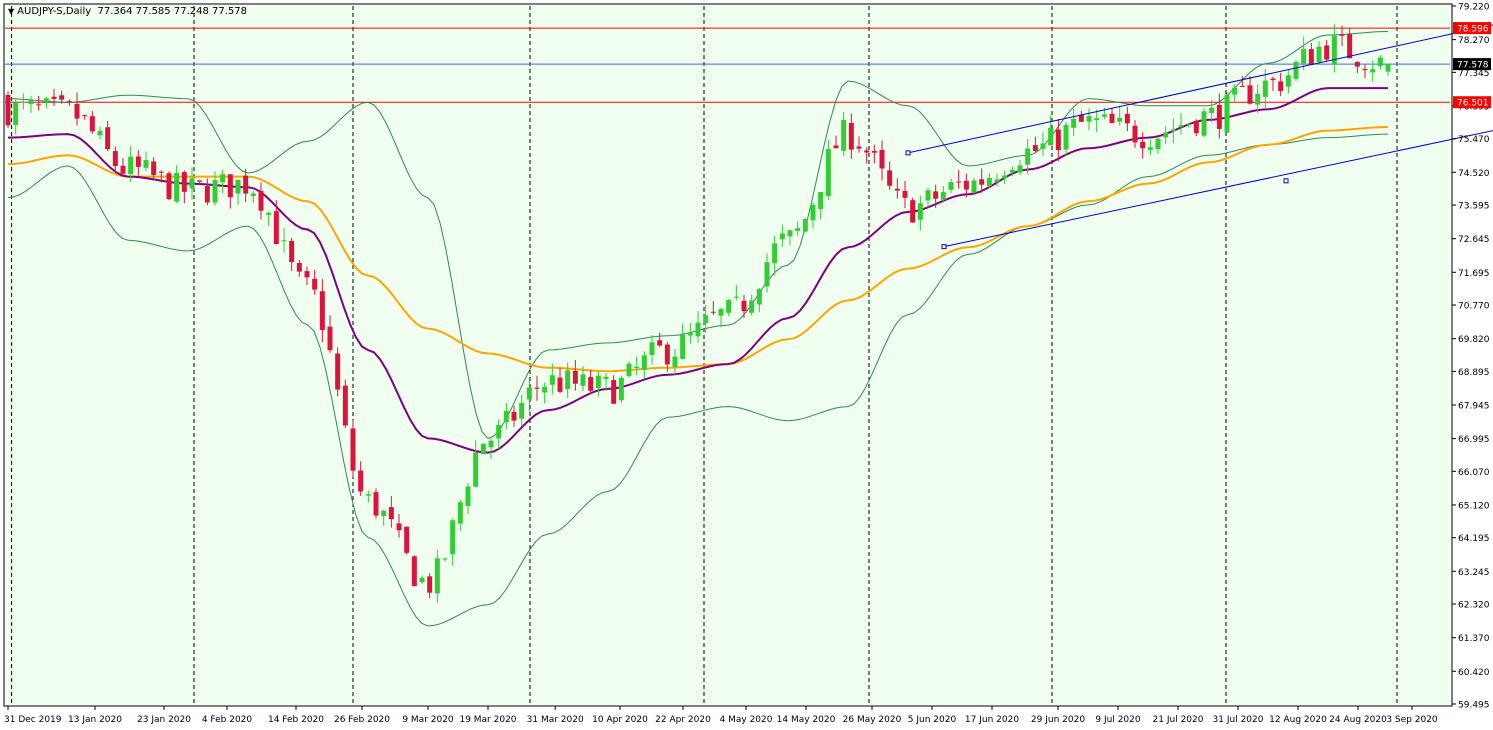 The image size is (1493, 730). What do you see at coordinates (1474, 307) in the screenshot?
I see `y-tick-label: 70.770` at bounding box center [1474, 307].